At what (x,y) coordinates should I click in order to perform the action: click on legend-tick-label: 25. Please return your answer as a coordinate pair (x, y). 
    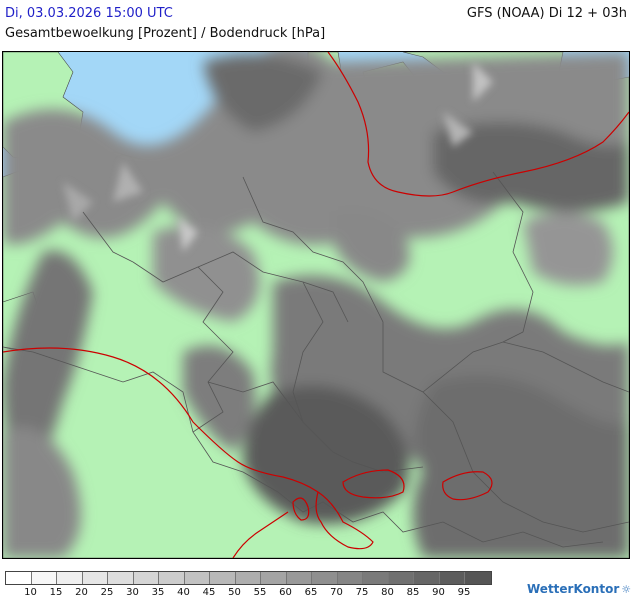
    Looking at the image, I should click on (107, 592).